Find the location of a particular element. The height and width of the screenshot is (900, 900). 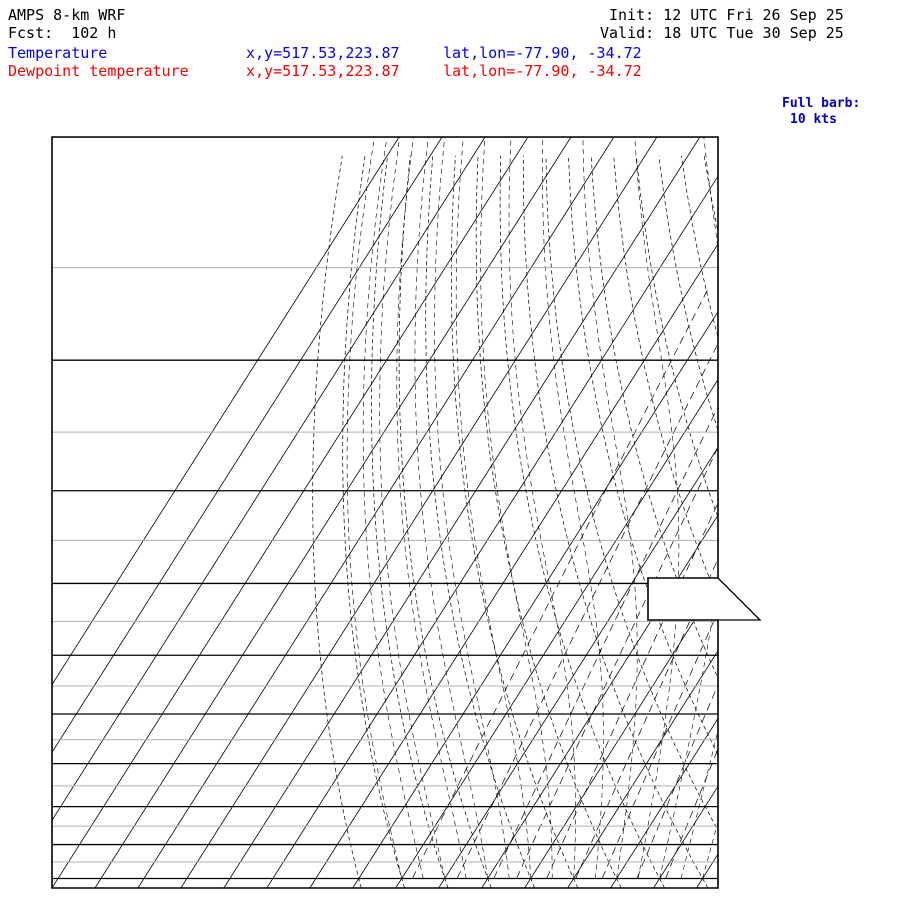

model-title: AMPS 8-km WRF is located at coordinates (67, 15).